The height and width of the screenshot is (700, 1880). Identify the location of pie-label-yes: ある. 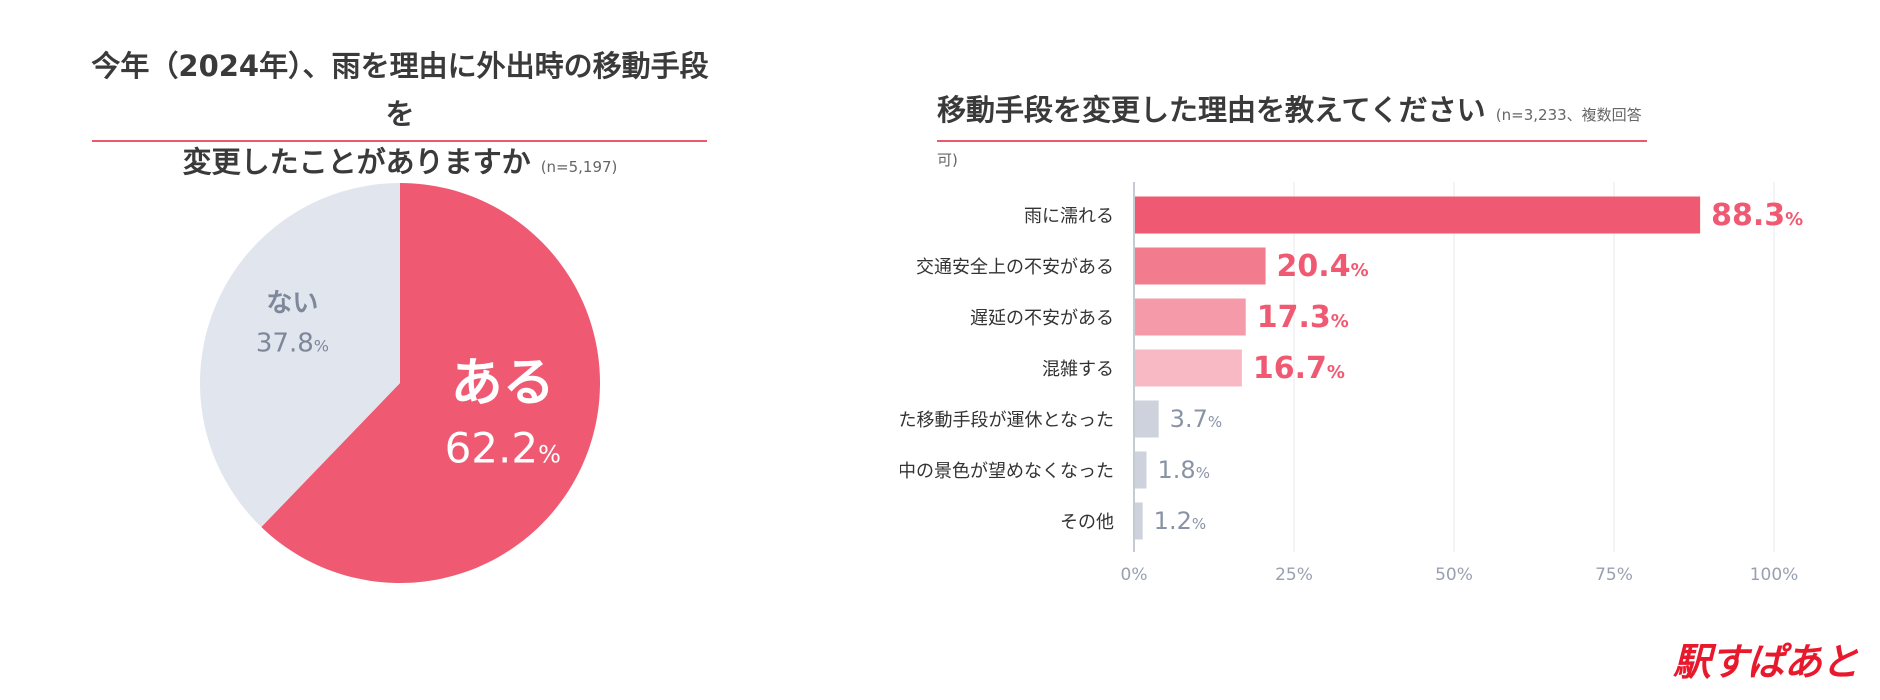
(503, 383).